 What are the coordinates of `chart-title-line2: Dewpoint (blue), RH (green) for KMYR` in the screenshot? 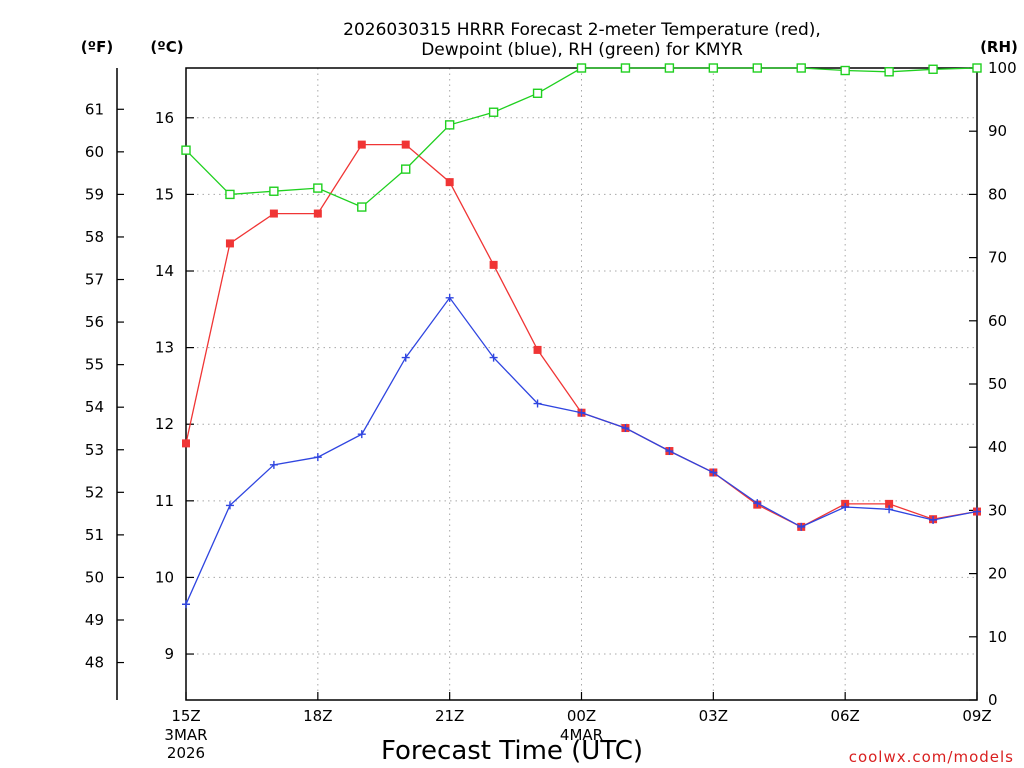 It's located at (582, 50).